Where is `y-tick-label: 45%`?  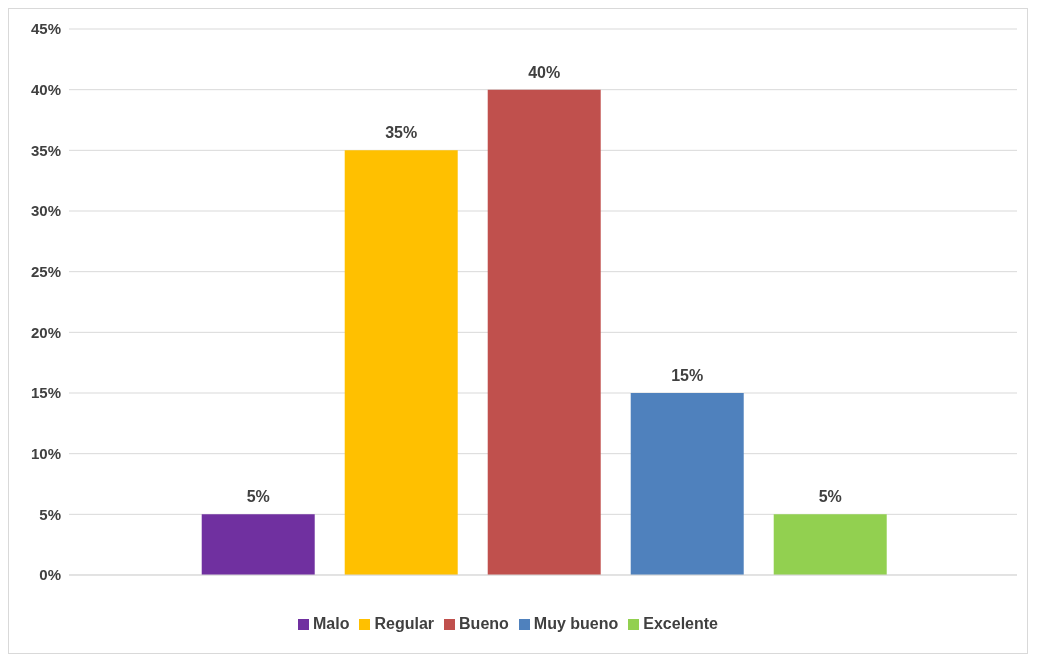 y-tick-label: 45% is located at coordinates (45, 29).